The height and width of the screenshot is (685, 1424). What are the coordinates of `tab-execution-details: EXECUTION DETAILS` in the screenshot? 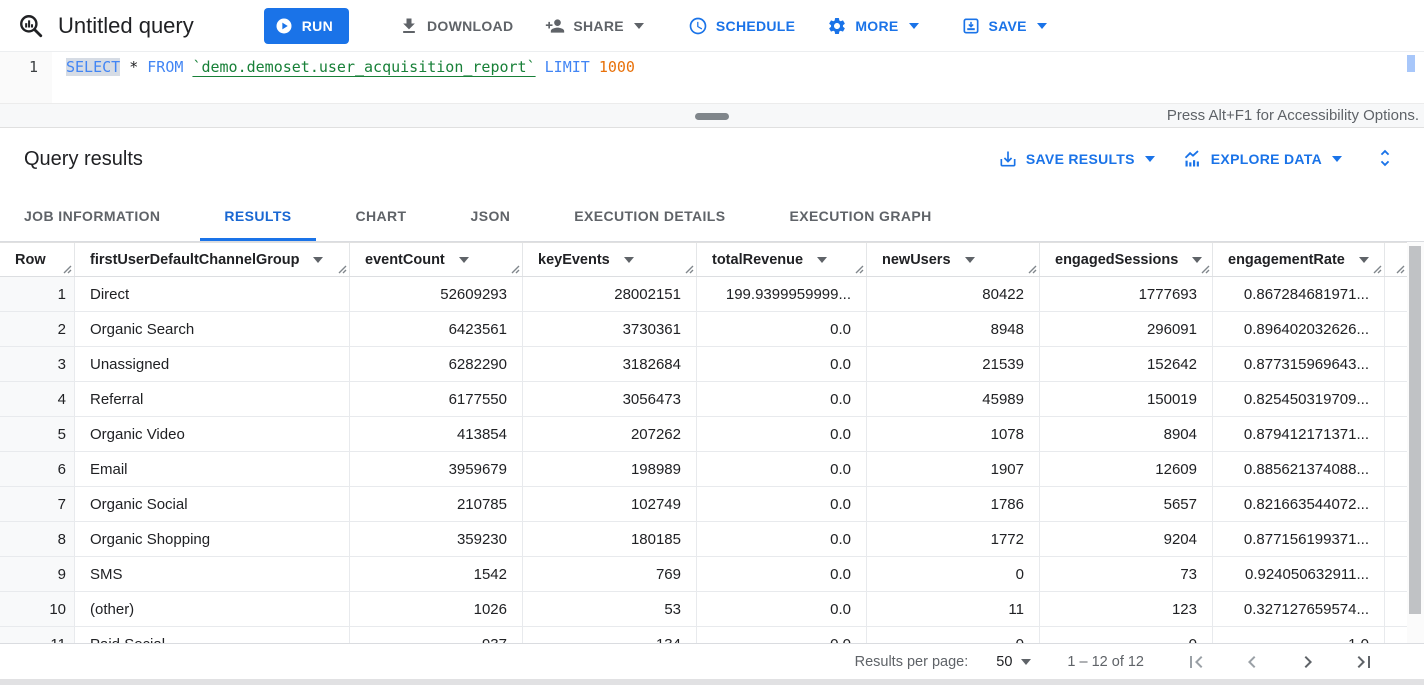 It's located at (649, 215).